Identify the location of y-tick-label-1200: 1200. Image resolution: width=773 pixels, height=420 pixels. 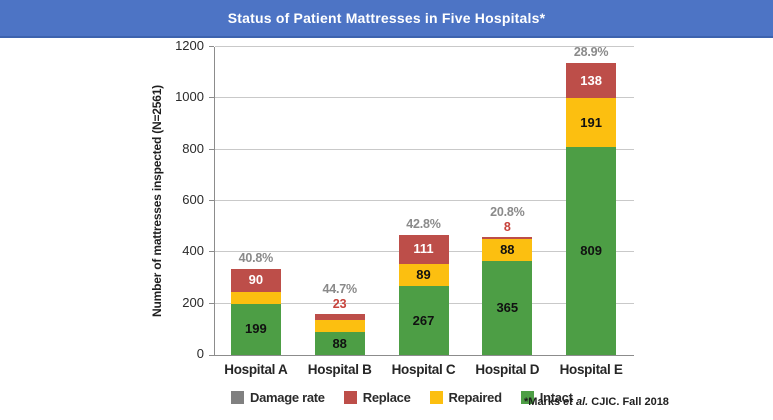
(189, 45).